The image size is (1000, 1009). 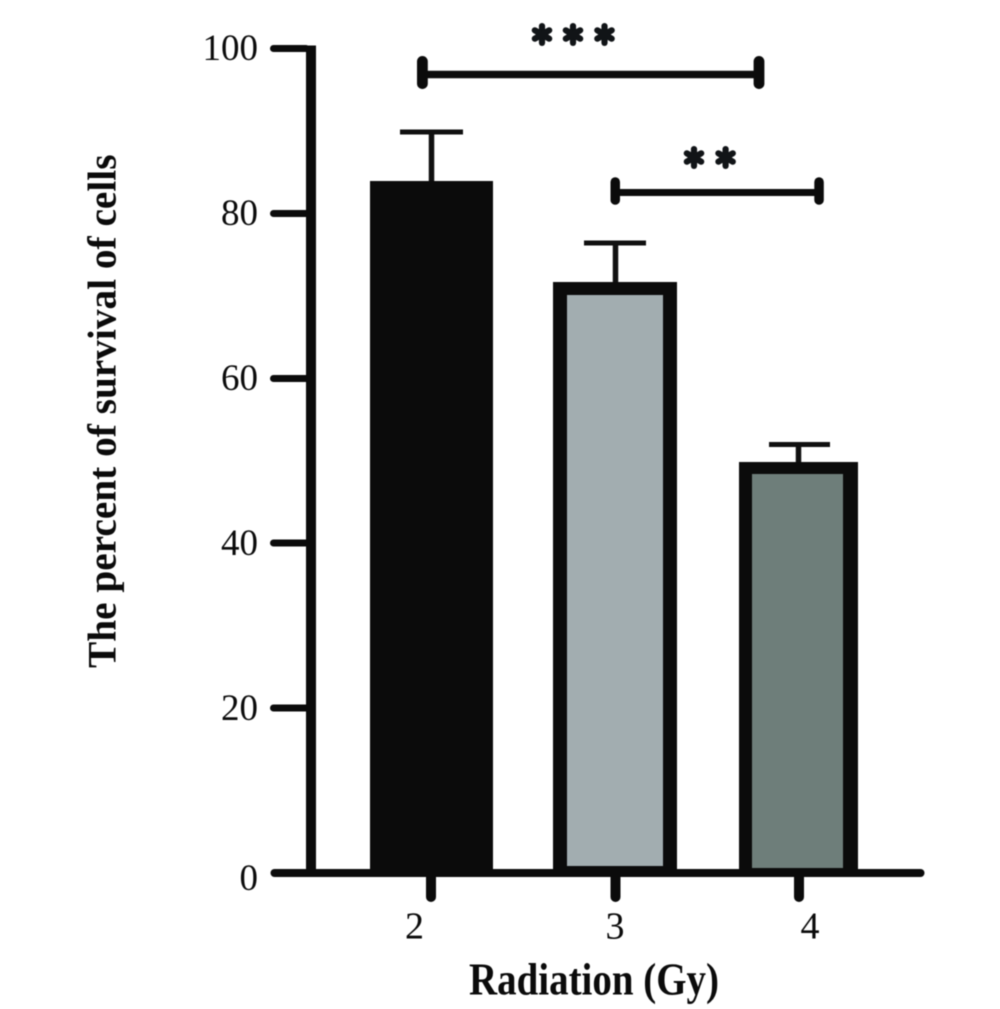 I want to click on svg-text: 60, so click(x=239, y=378).